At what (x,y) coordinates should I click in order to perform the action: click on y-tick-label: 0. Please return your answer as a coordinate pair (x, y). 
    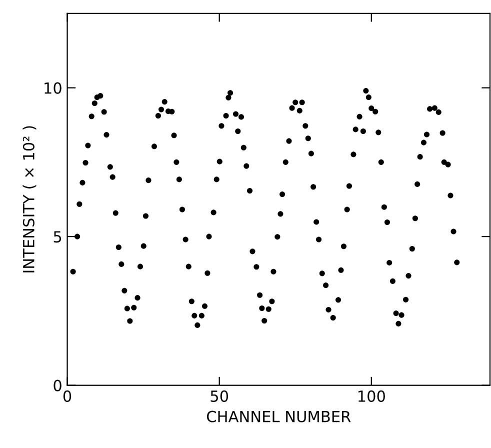
    Looking at the image, I should click on (58, 386).